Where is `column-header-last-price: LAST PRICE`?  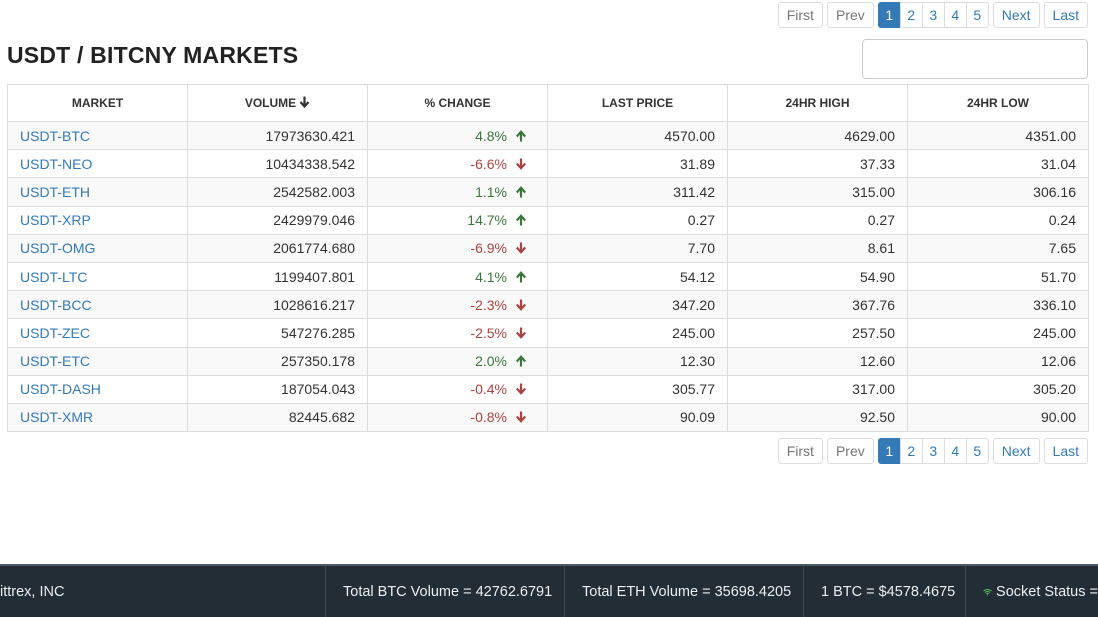
column-header-last-price: LAST PRICE is located at coordinates (637, 103).